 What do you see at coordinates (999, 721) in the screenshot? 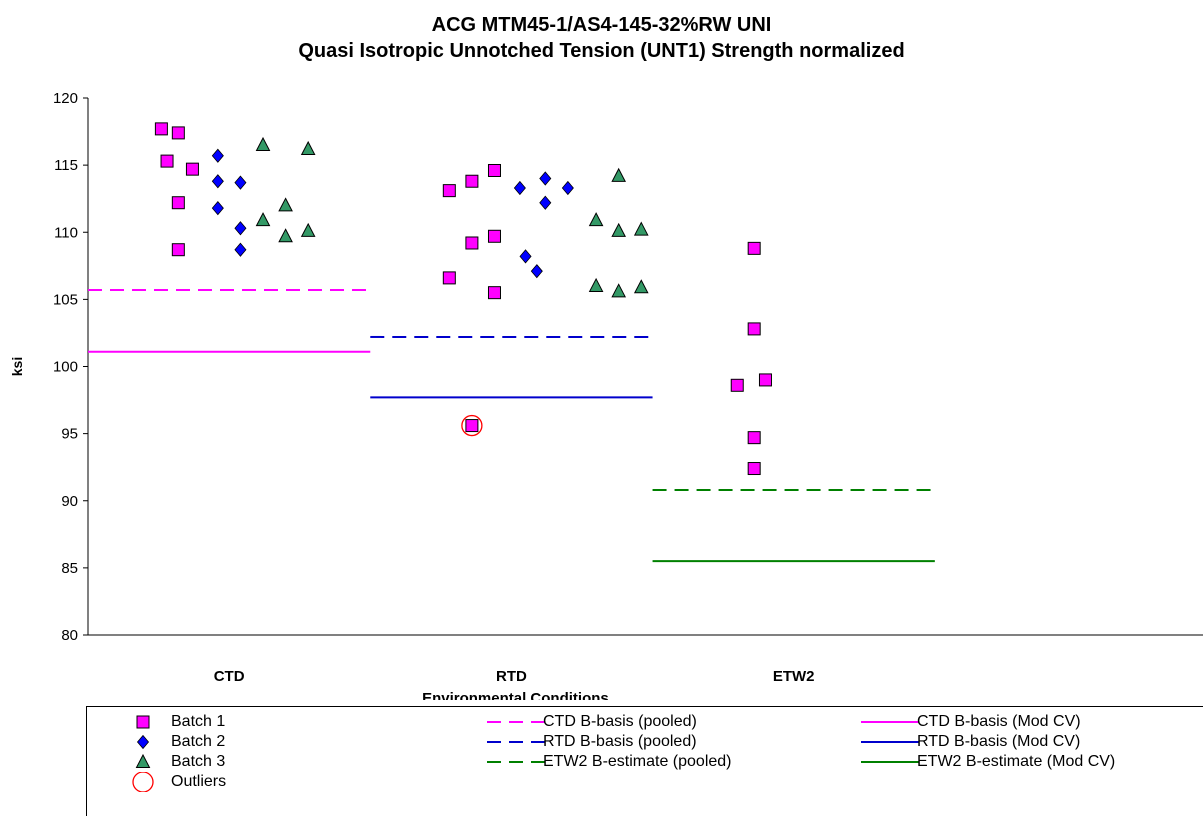
I see `legend-label: CTD B-basis (Mod CV)` at bounding box center [999, 721].